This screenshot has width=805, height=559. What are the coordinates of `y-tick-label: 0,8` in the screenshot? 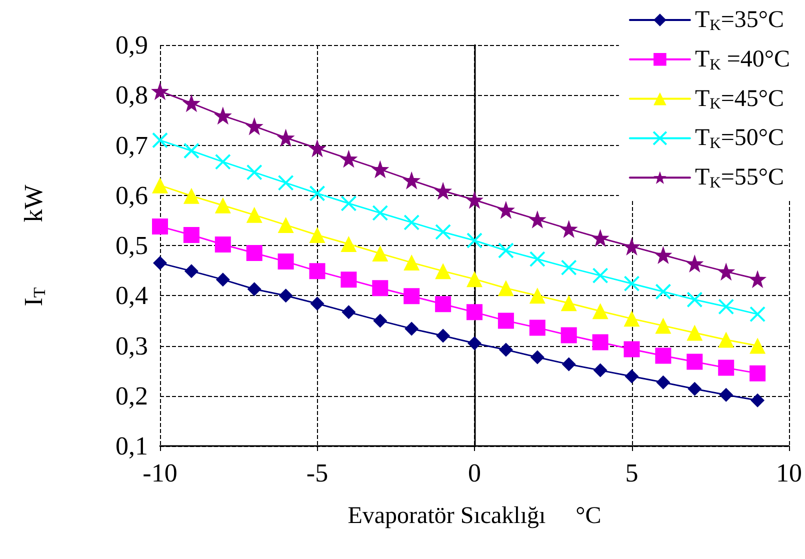 It's located at (132, 95).